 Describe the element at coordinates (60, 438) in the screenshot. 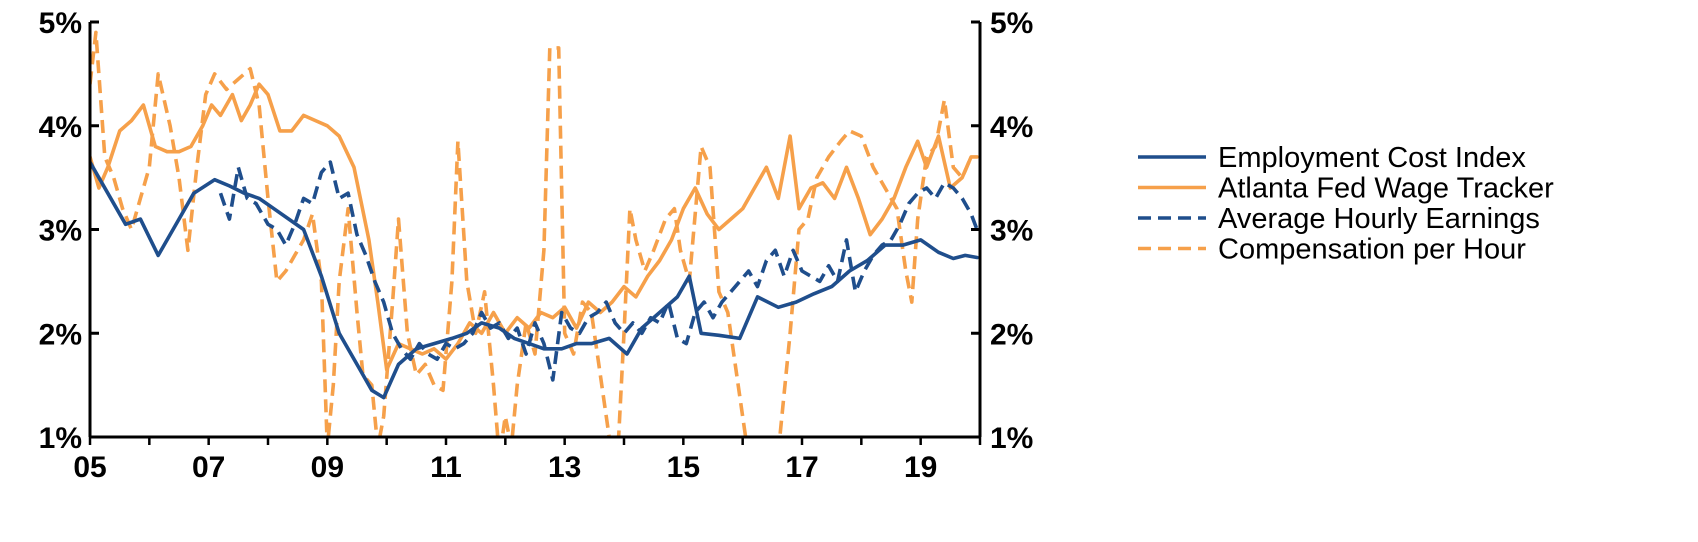

I see `y-tick-label-left: 1%` at that location.